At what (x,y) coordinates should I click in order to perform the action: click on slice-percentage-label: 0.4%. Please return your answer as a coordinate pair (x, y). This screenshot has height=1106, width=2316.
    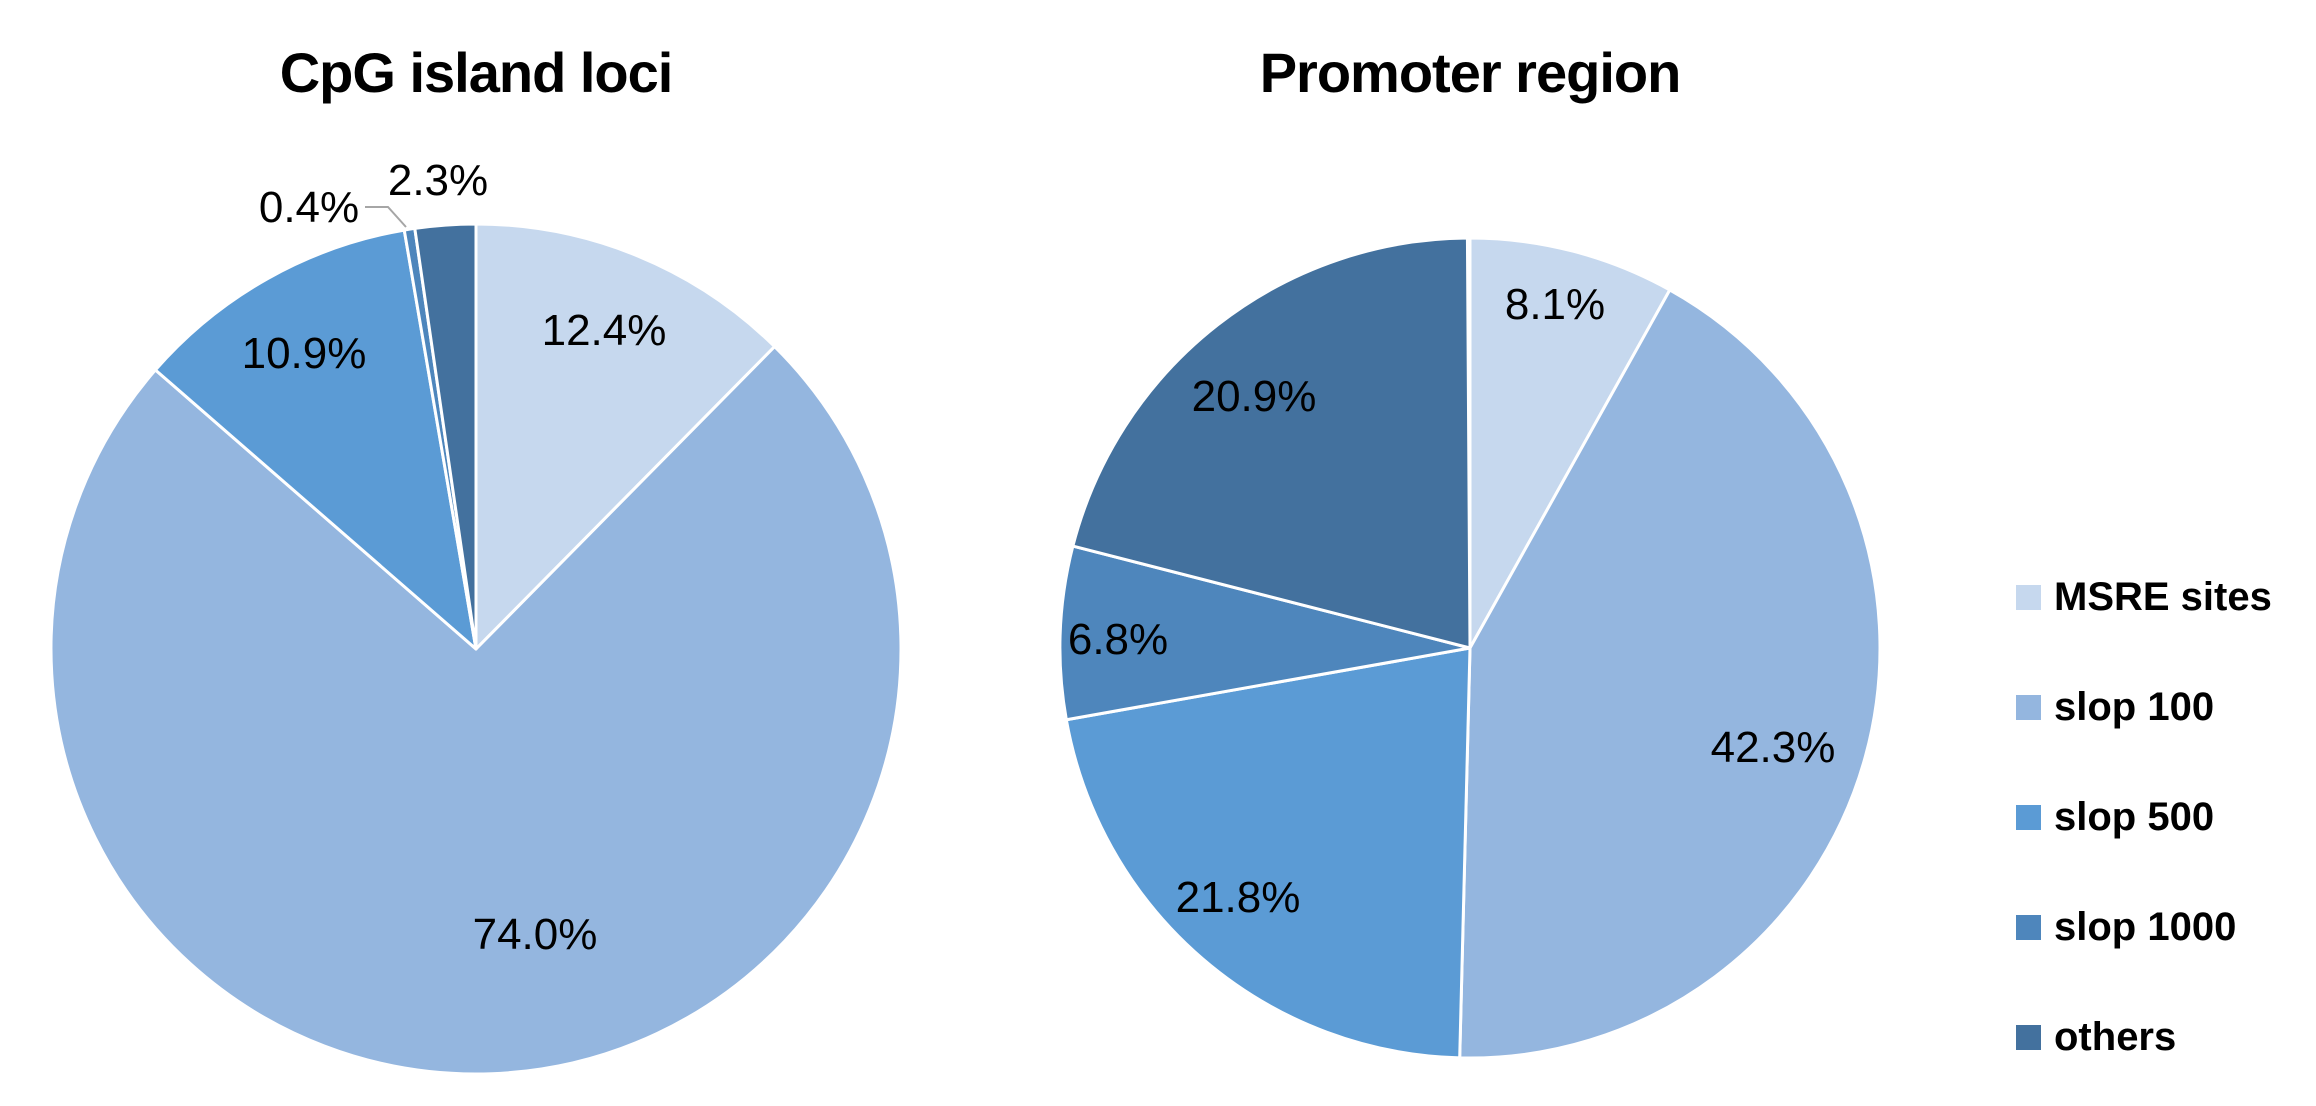
    Looking at the image, I should click on (309, 207).